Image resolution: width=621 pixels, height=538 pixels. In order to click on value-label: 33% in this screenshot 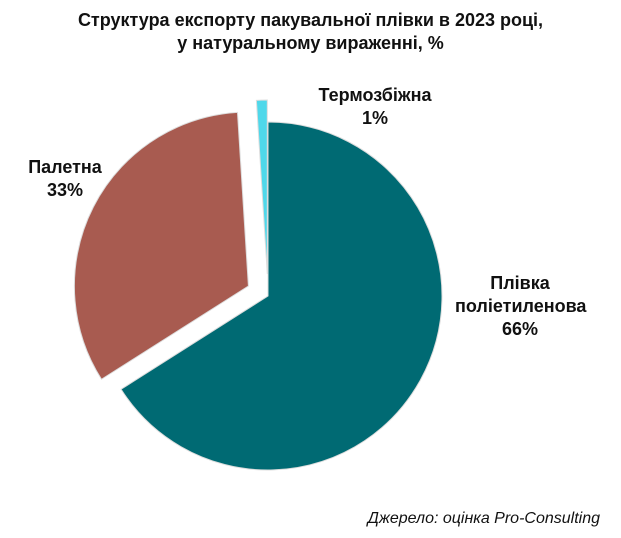, I will do `click(65, 190)`.